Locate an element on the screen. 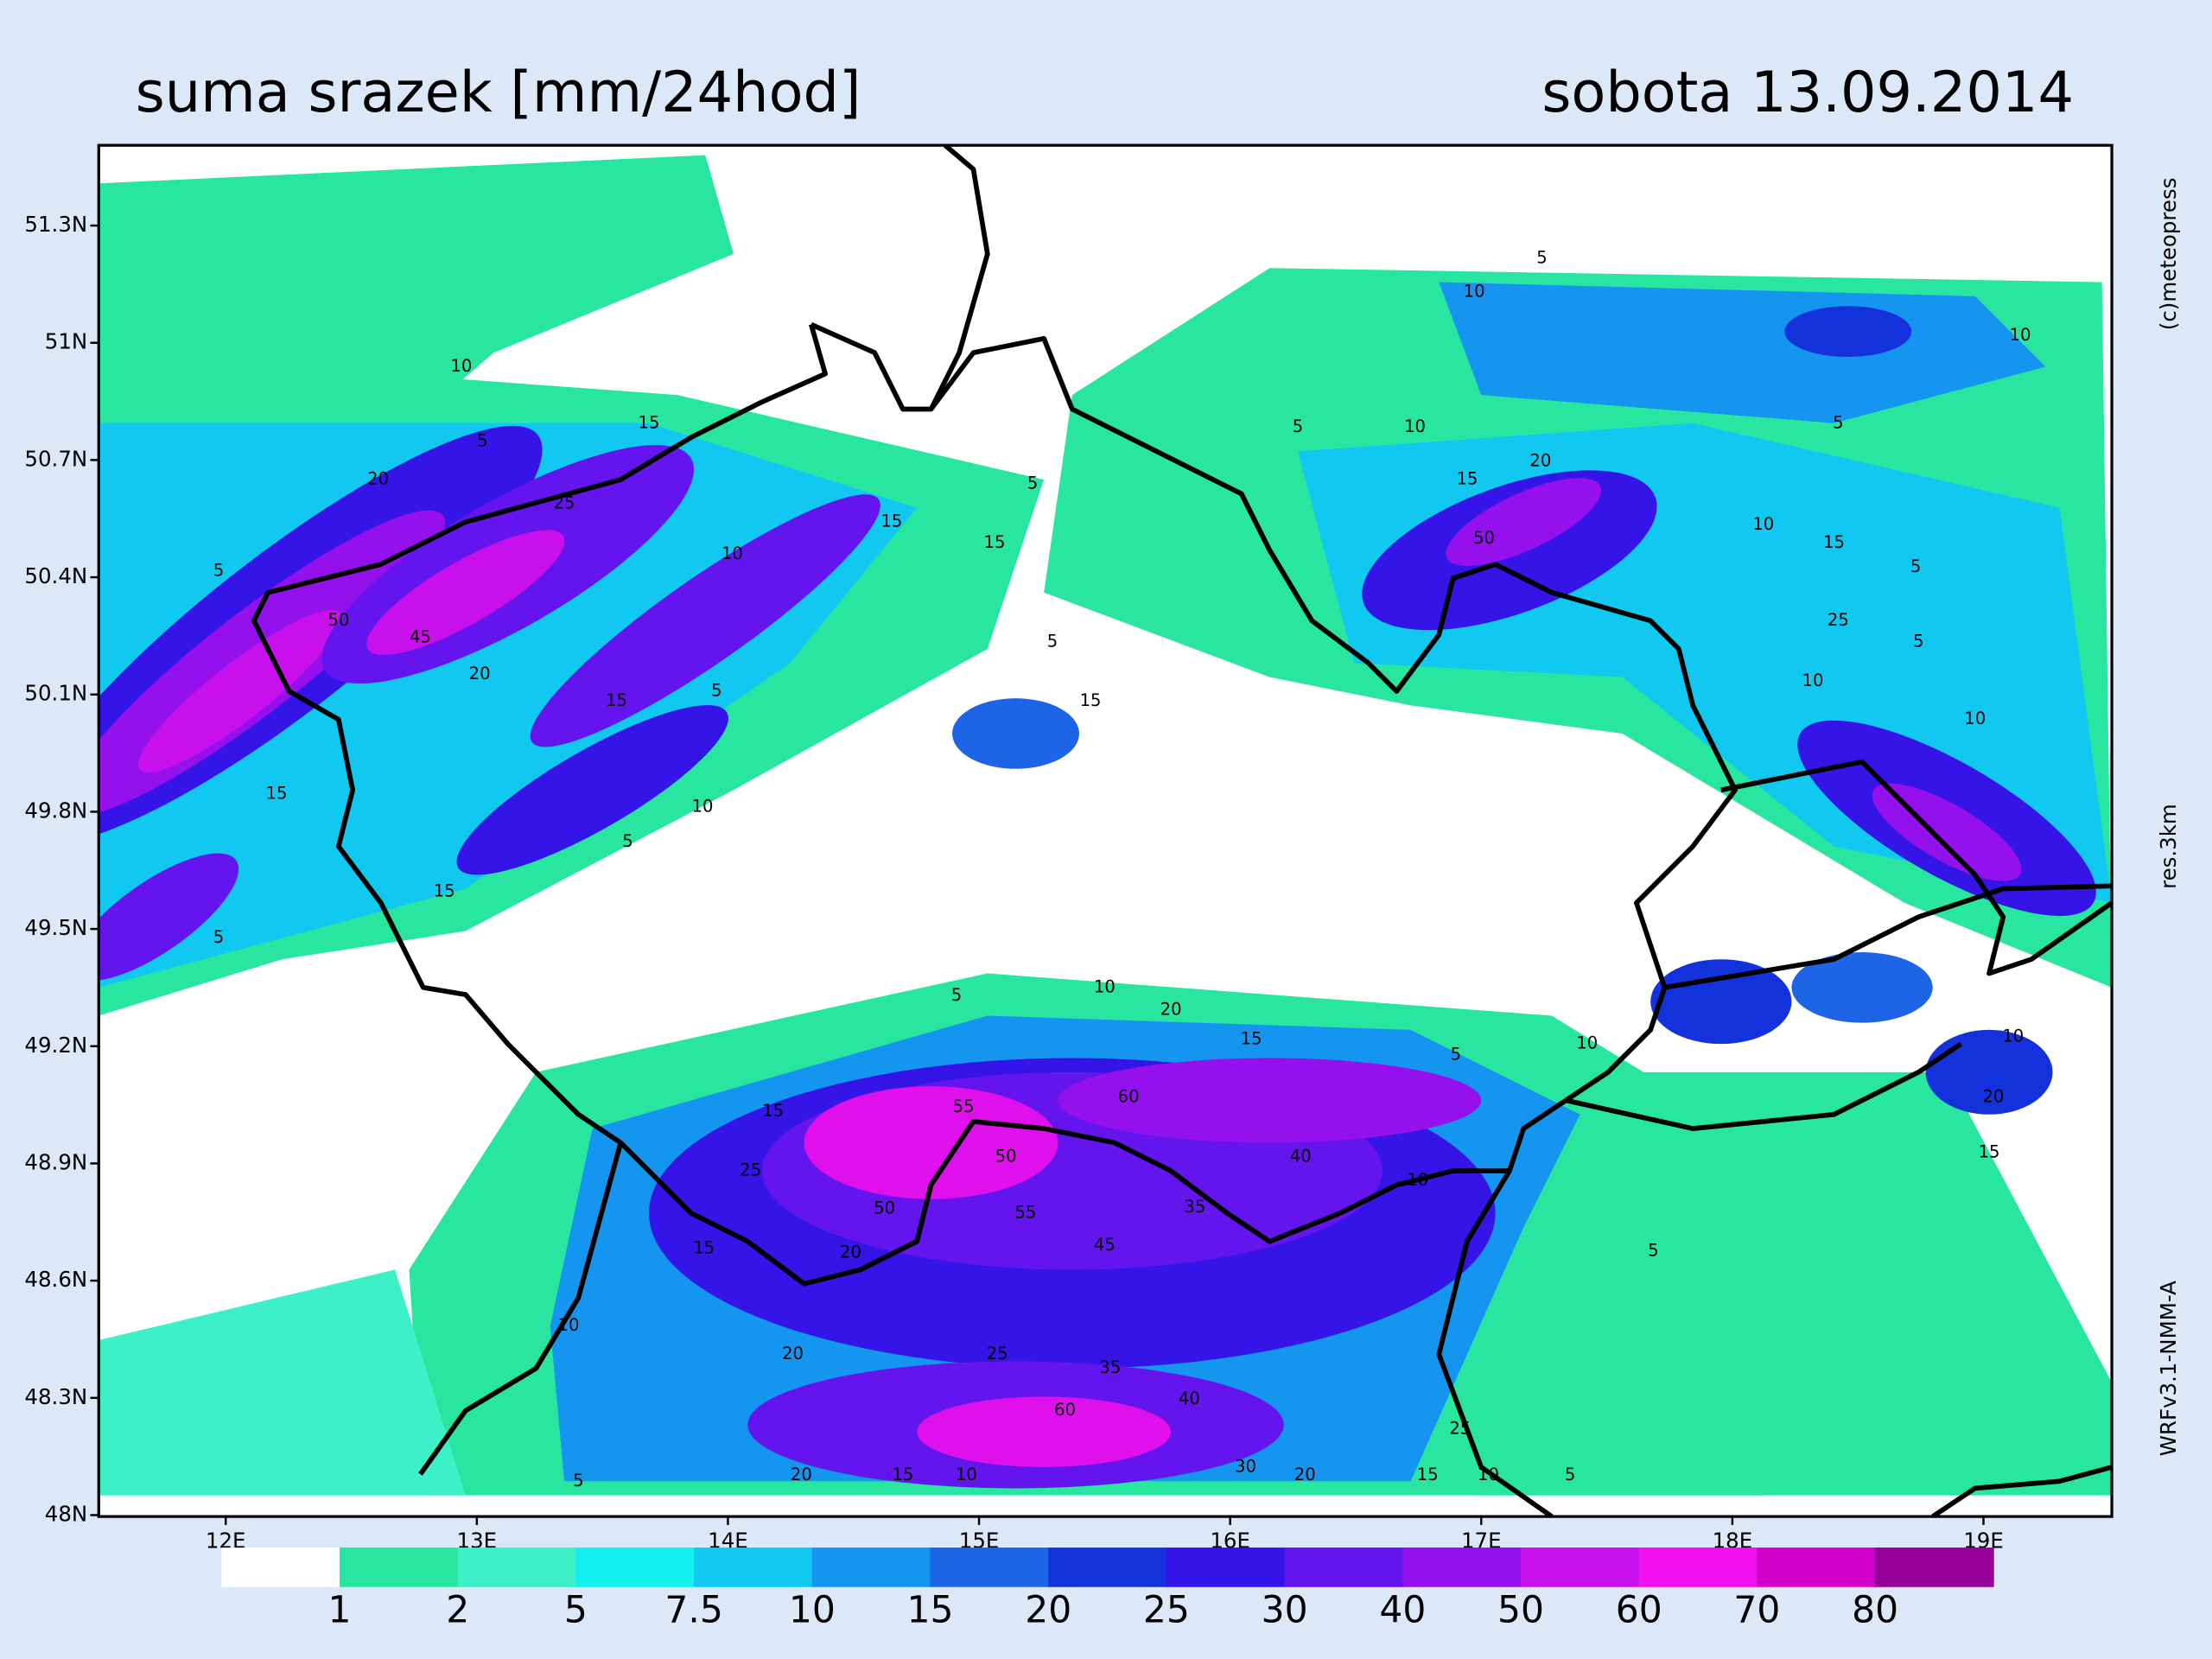 This screenshot has height=1659, width=2212. resolution: res.3km is located at coordinates (2168, 846).